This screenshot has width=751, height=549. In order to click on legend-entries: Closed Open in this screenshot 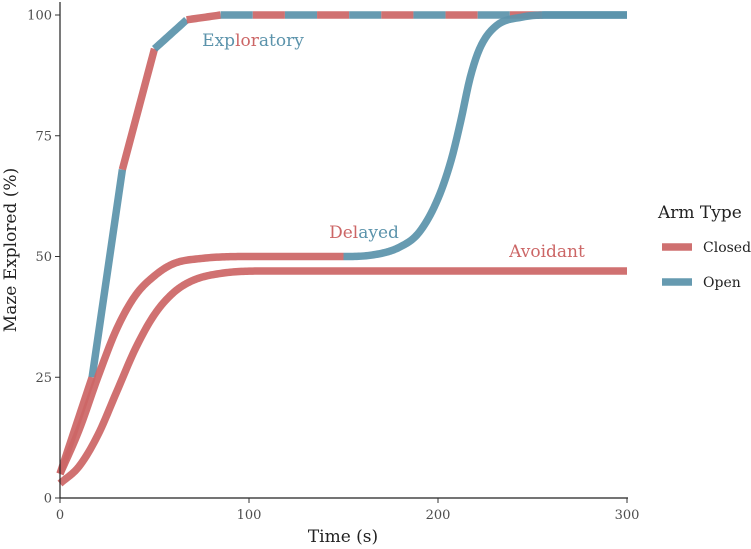, I will do `click(706, 265)`.